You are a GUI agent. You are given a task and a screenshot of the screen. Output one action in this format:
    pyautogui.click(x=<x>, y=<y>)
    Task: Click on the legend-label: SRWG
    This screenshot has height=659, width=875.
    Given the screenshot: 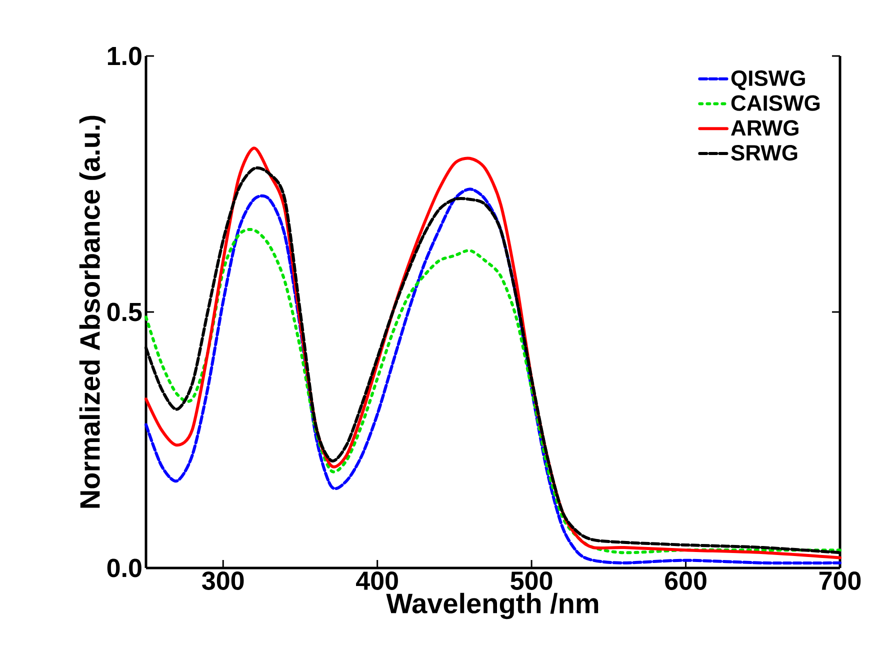 What is the action you would take?
    pyautogui.click(x=764, y=153)
    